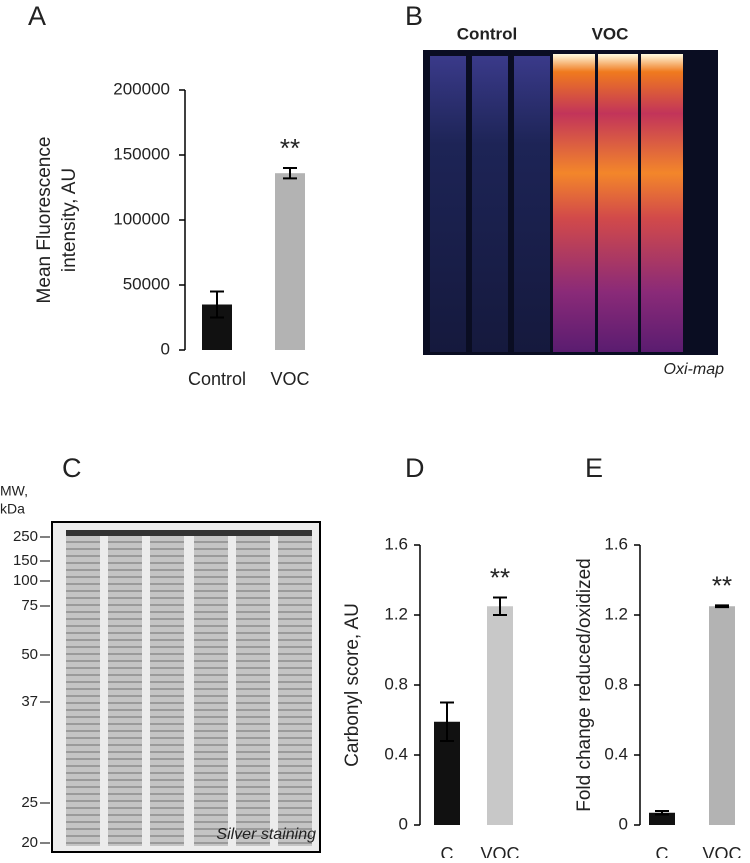 The image size is (750, 863). I want to click on y-tick-label: 100000, so click(141, 218).